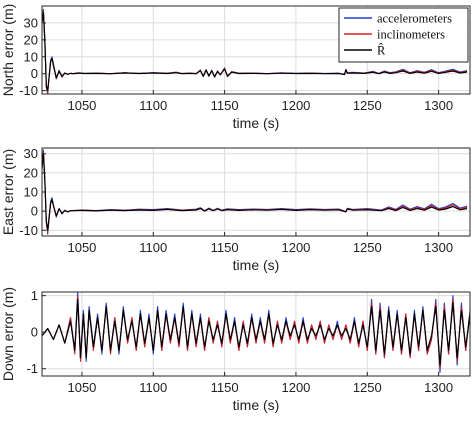  What do you see at coordinates (34, 295) in the screenshot?
I see `y-tick-label: 1` at bounding box center [34, 295].